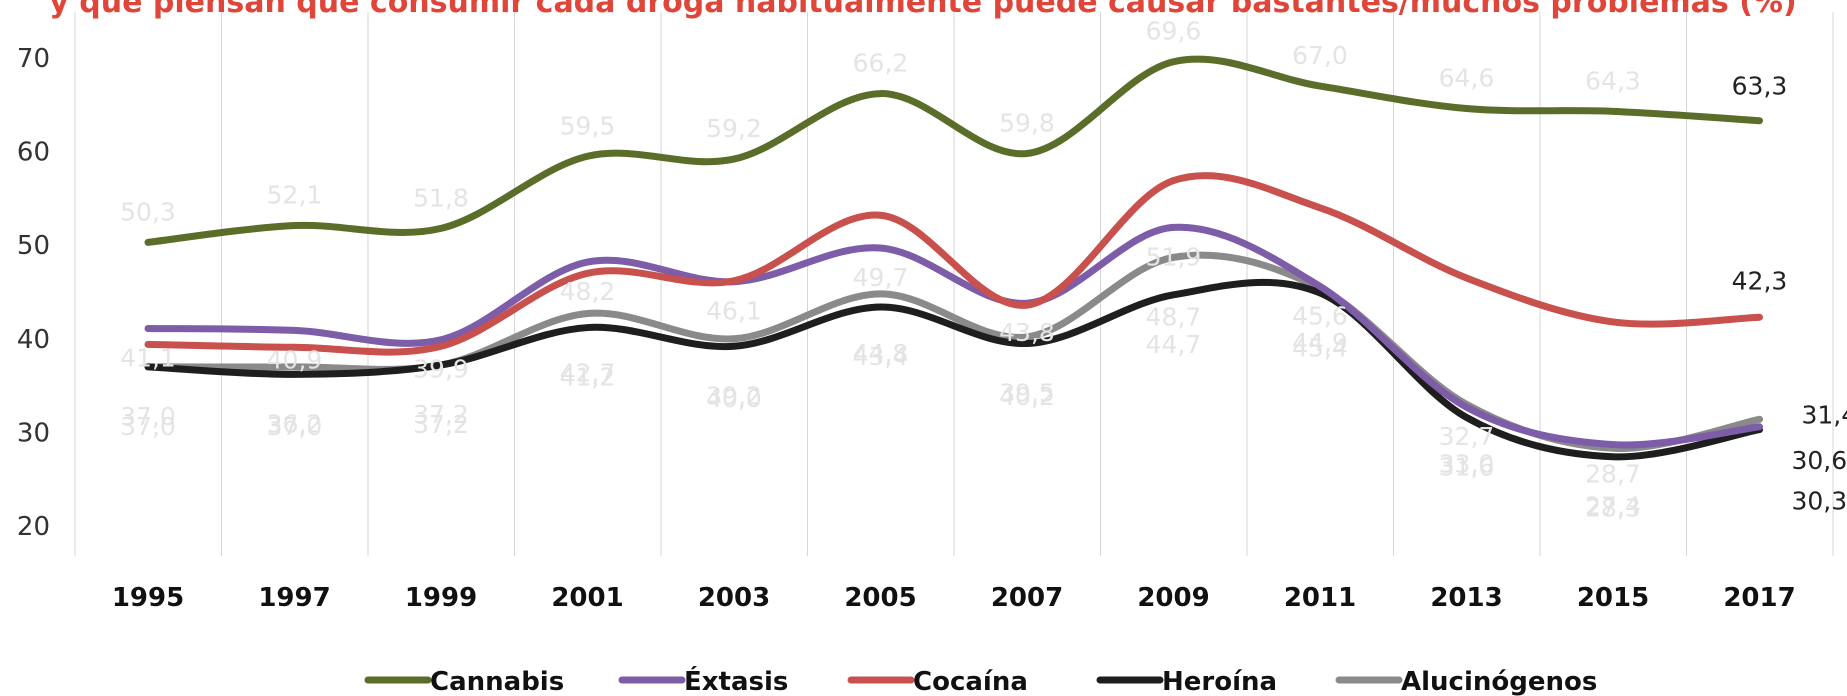 This screenshot has height=696, width=1847. I want to click on data-label: 63,3, so click(1760, 86).